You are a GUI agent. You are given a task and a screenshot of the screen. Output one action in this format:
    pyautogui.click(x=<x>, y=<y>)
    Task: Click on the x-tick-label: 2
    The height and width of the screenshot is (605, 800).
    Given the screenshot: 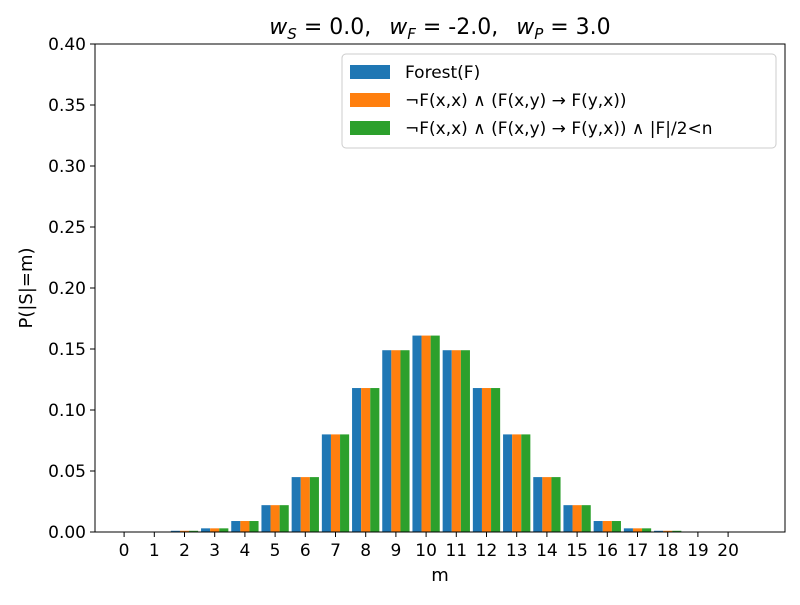 What is the action you would take?
    pyautogui.click(x=184, y=551)
    